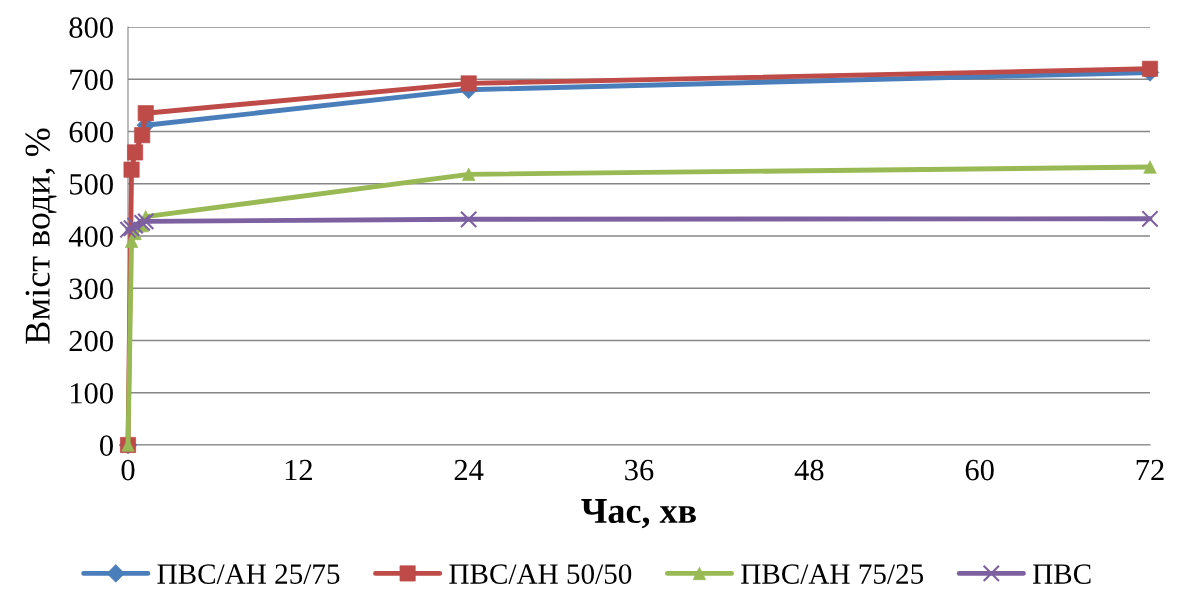 The height and width of the screenshot is (612, 1180). I want to click on legend-label: ПВС/АН 75/25, so click(832, 574).